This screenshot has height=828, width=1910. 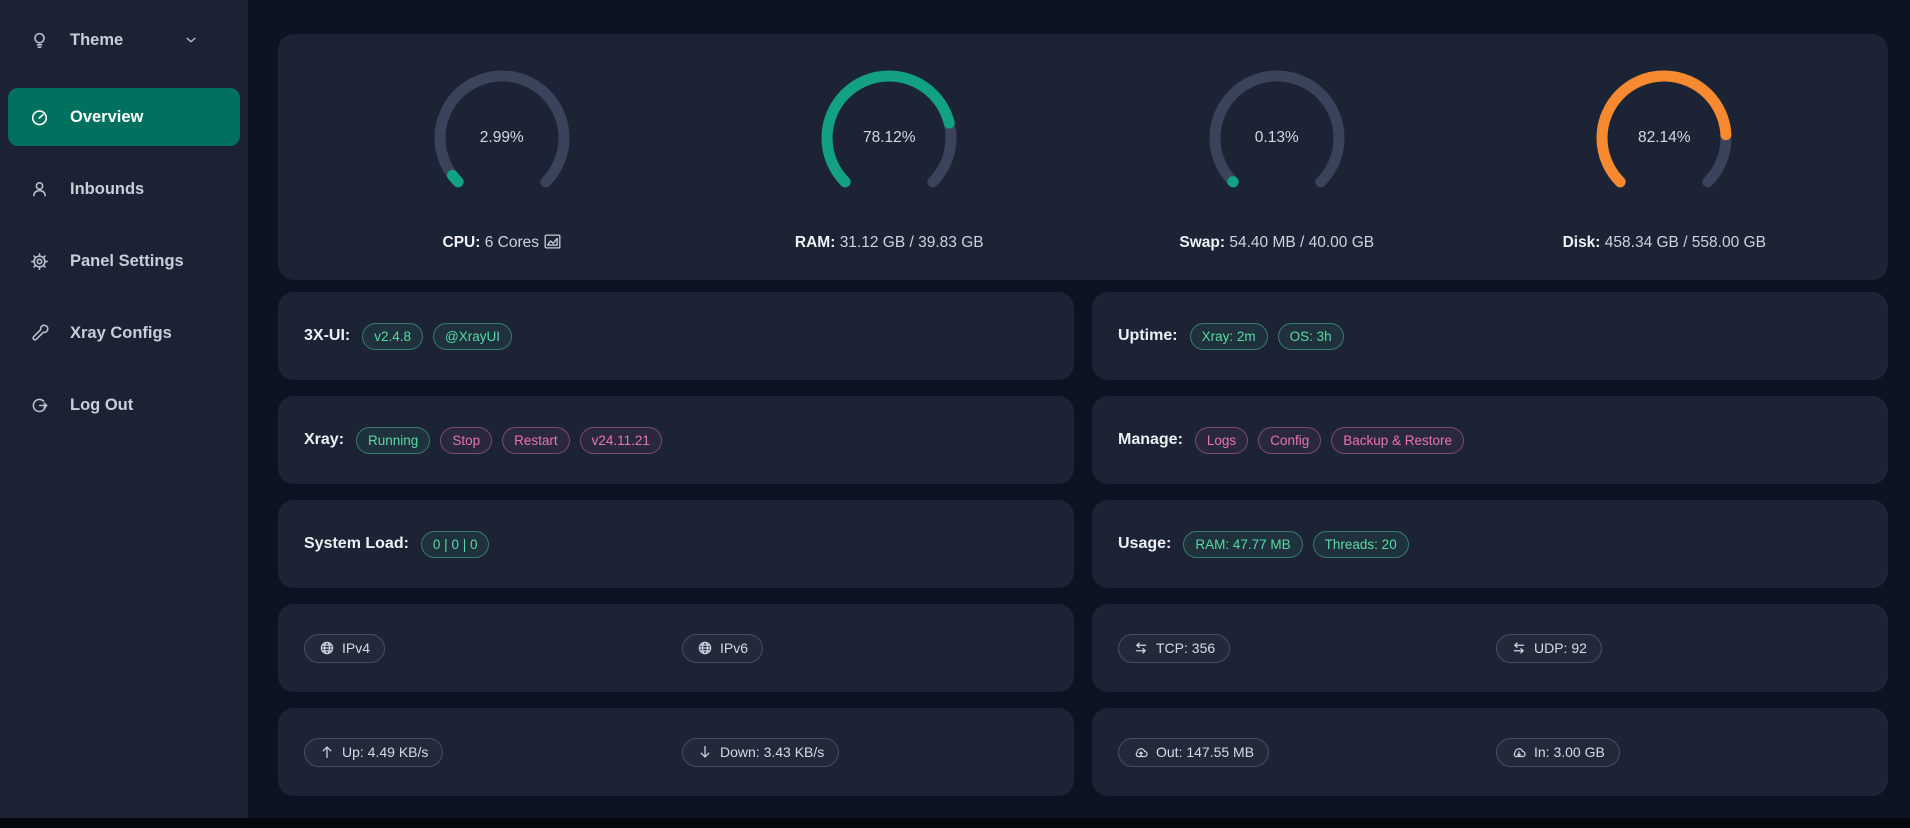 I want to click on footer-strip, so click(x=955, y=823).